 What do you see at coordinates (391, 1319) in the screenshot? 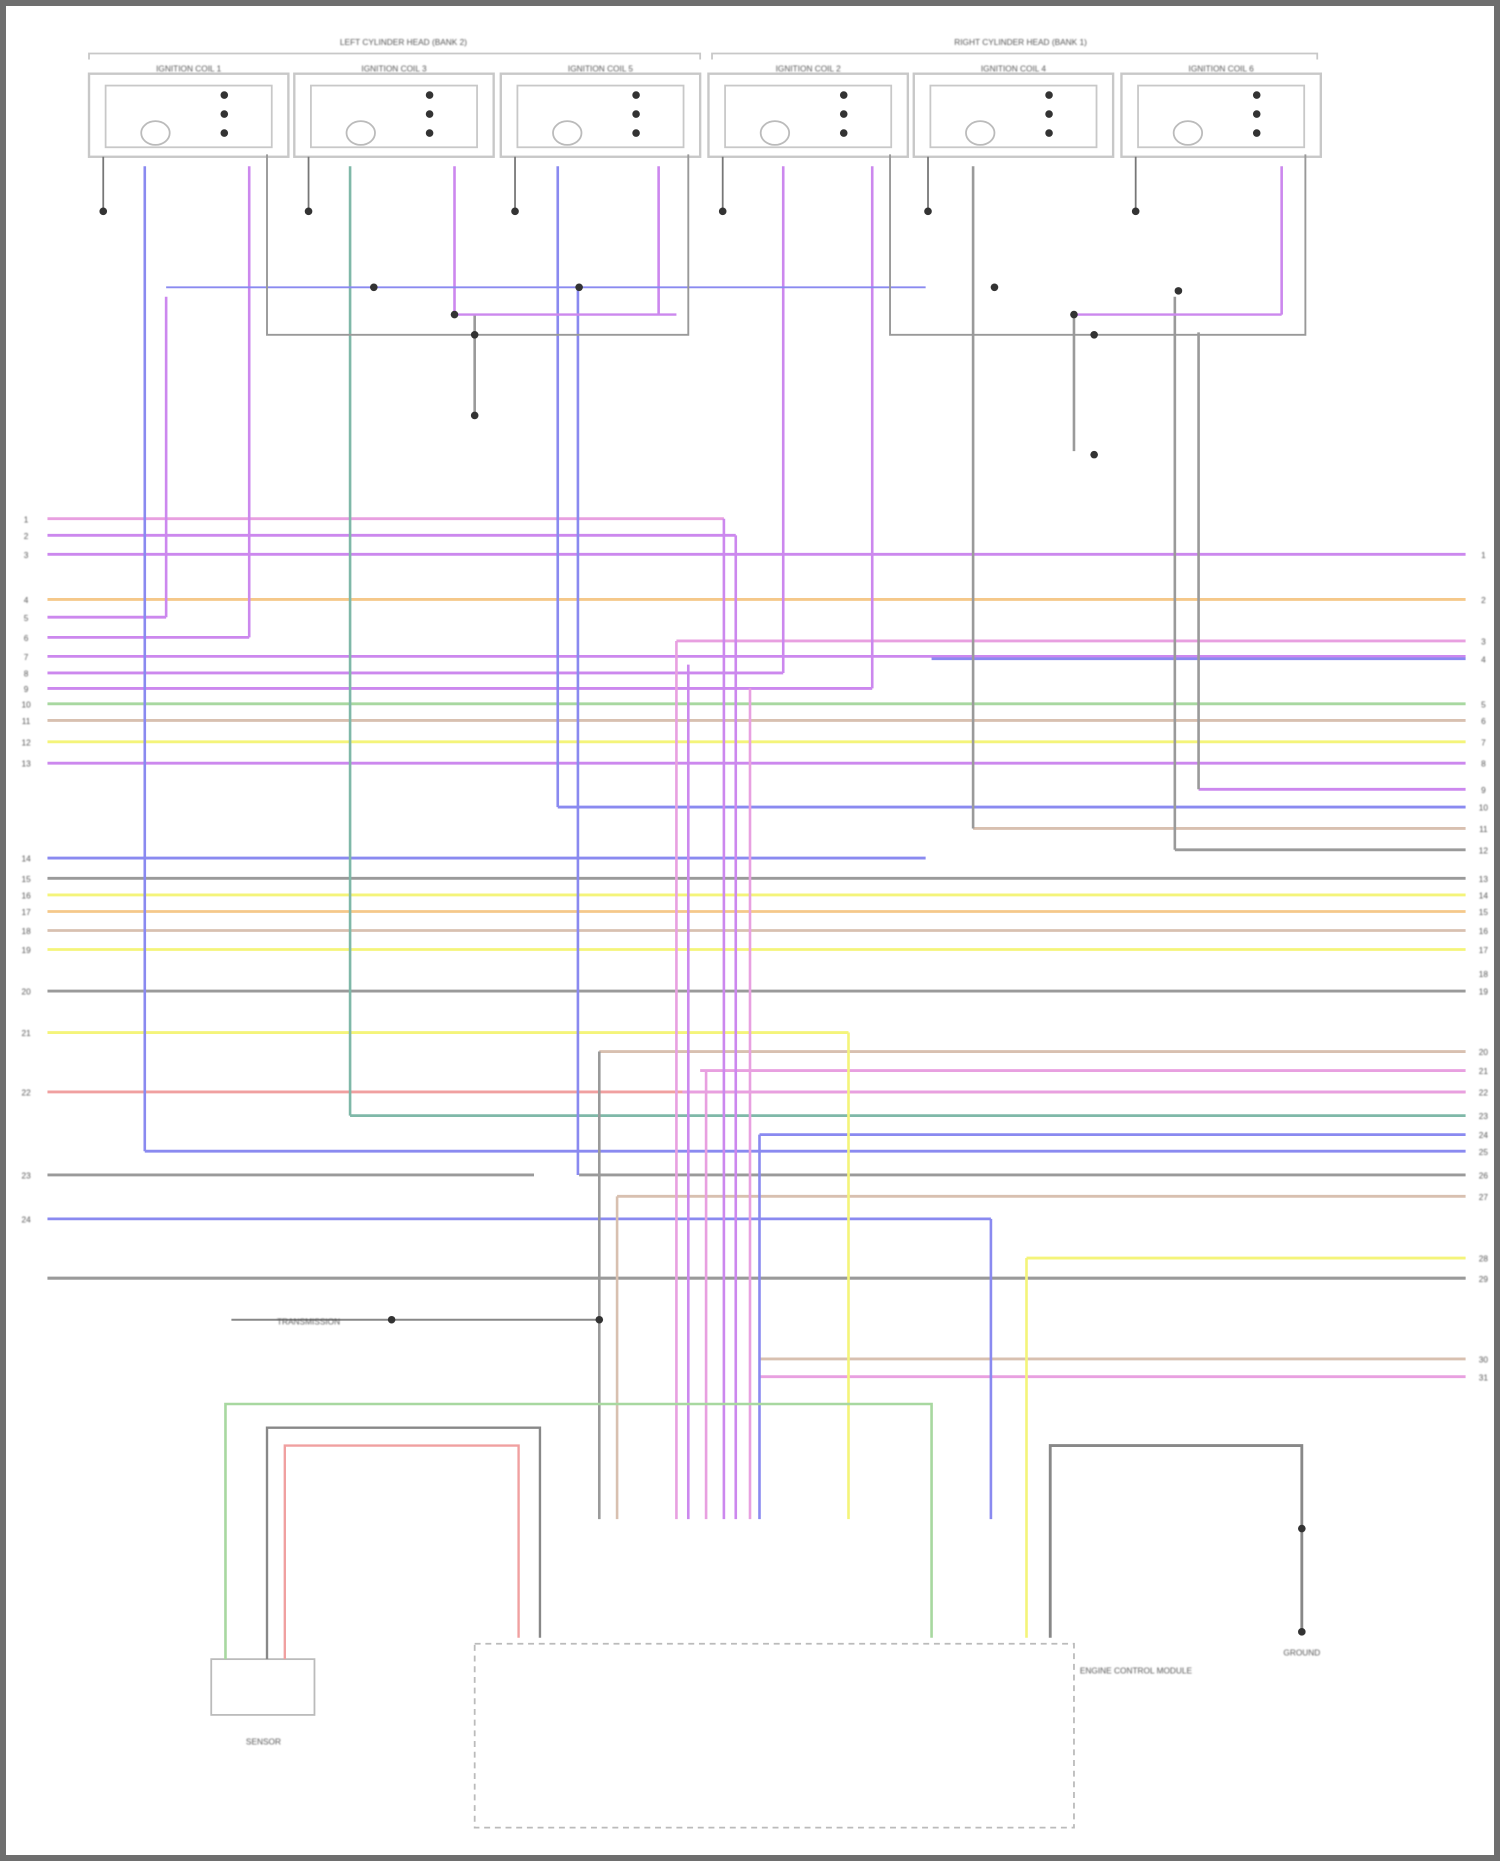
I see `connector-dot` at bounding box center [391, 1319].